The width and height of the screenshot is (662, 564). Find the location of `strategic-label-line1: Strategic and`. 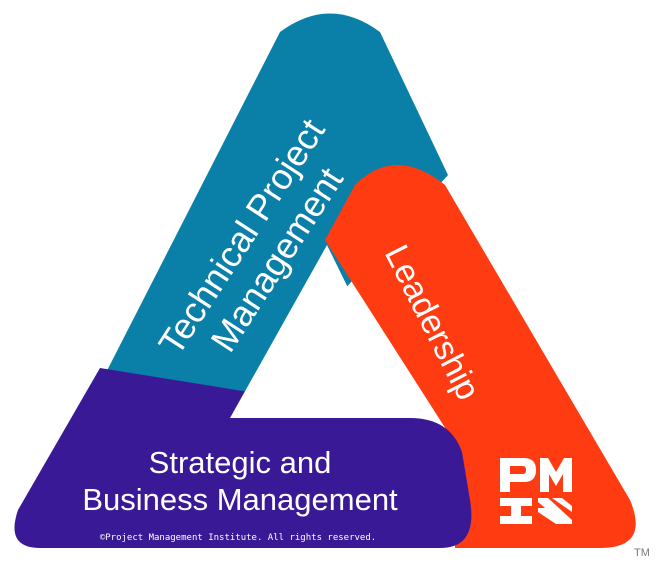

strategic-label-line1: Strategic and is located at coordinates (240, 462).